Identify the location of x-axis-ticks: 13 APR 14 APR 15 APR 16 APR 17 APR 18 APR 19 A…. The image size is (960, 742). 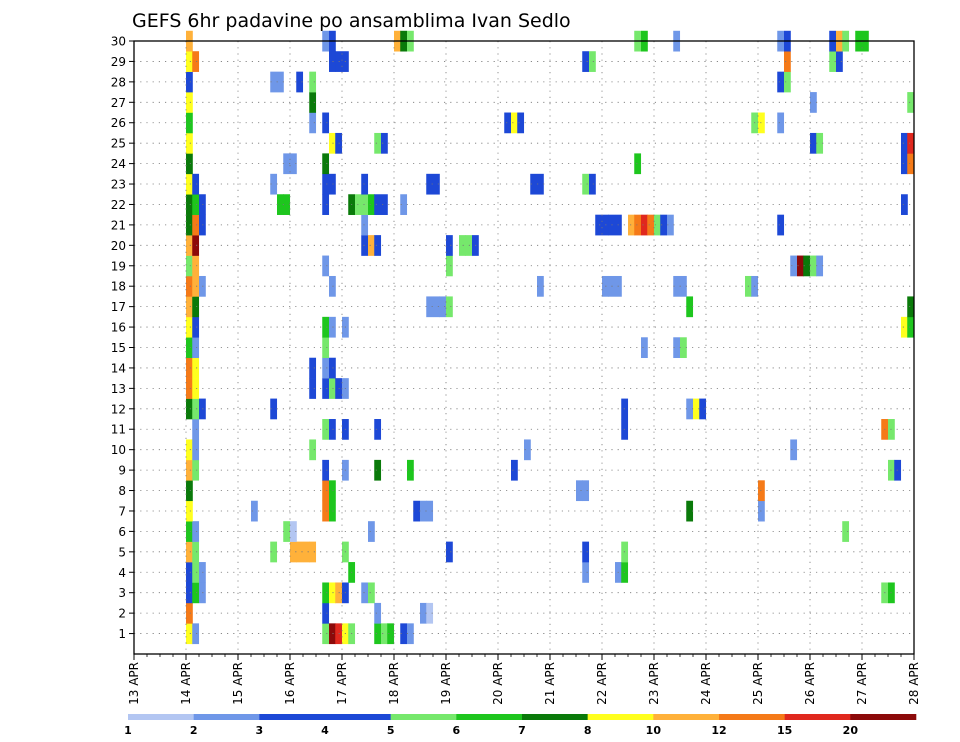
(524, 679).